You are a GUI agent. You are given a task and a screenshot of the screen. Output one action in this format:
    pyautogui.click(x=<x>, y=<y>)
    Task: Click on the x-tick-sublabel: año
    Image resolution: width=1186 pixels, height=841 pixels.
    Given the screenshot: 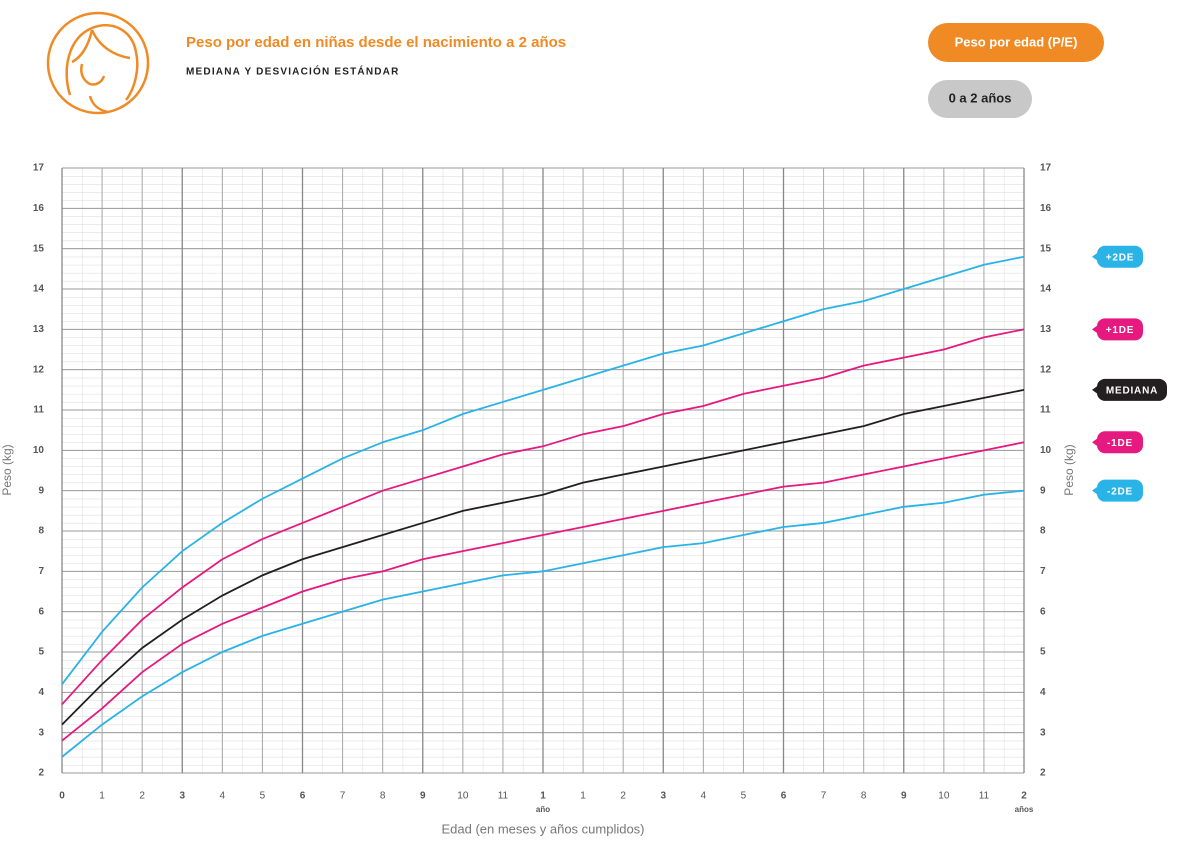 What is the action you would take?
    pyautogui.click(x=543, y=809)
    